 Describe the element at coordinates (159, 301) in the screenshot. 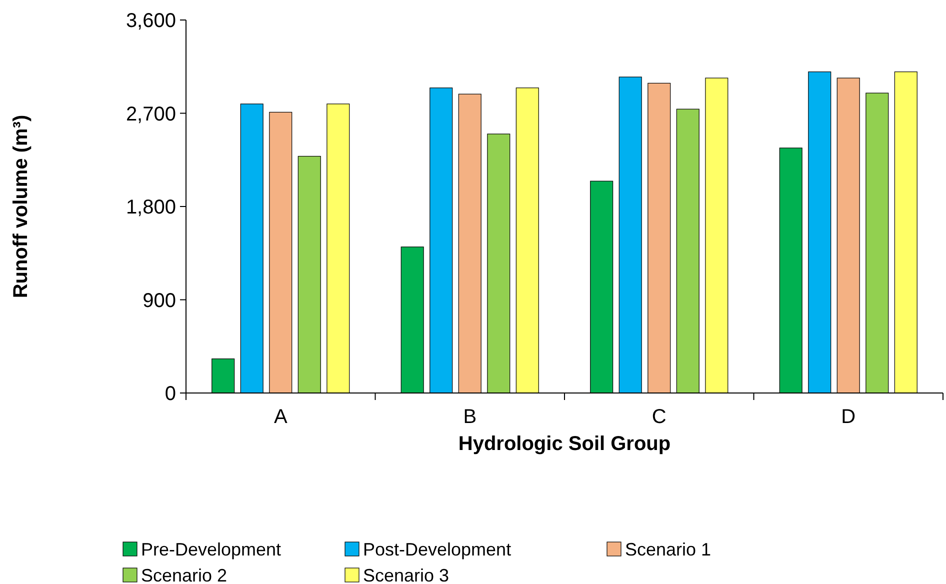

I see `y-tick-label: 900` at that location.